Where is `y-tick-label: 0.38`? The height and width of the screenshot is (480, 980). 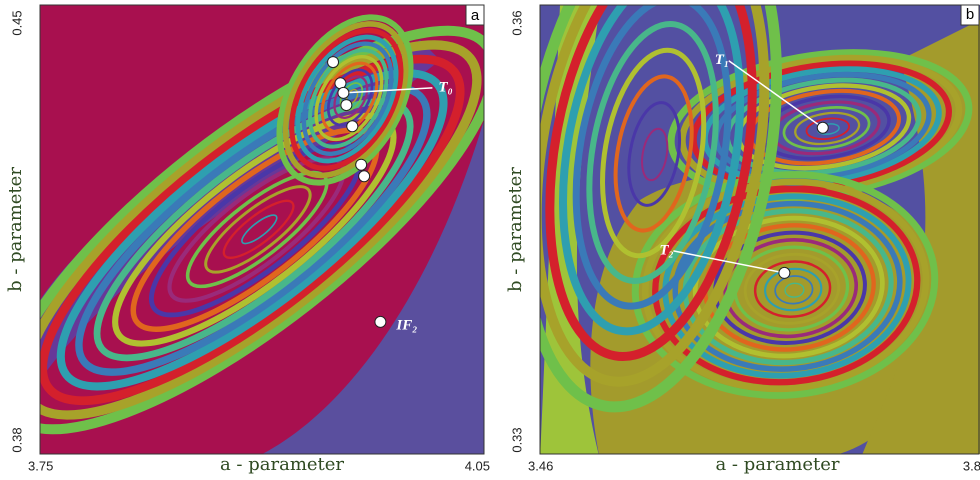
y-tick-label: 0.38 is located at coordinates (16, 439).